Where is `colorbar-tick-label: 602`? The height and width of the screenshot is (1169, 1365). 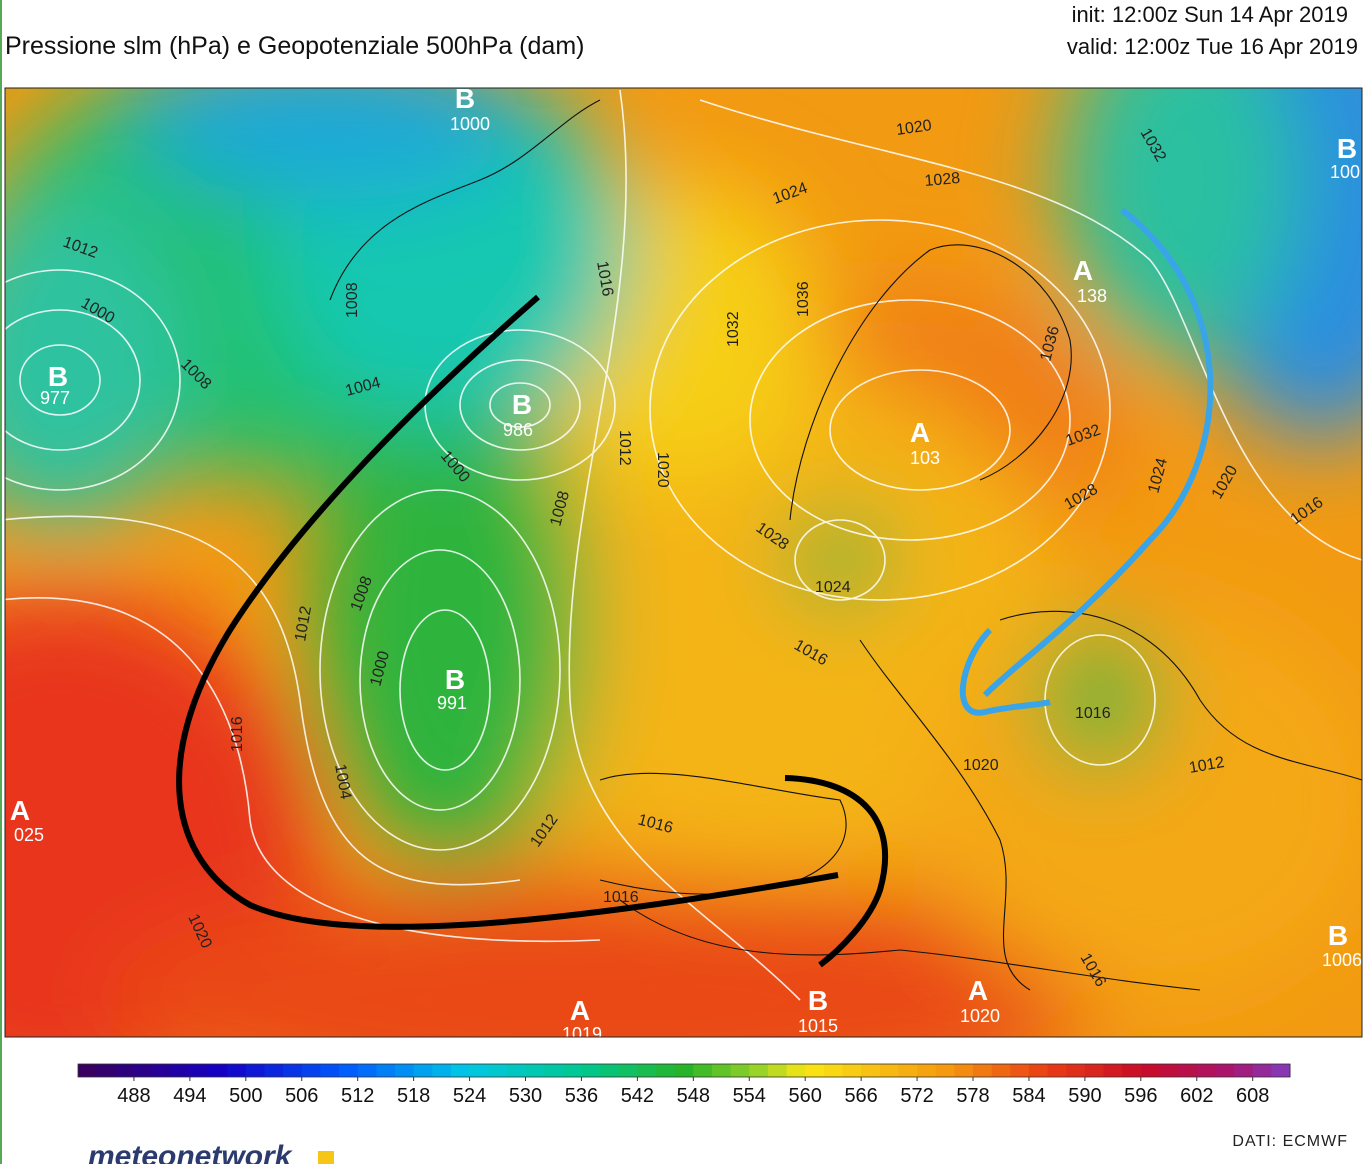 colorbar-tick-label: 602 is located at coordinates (1196, 1096).